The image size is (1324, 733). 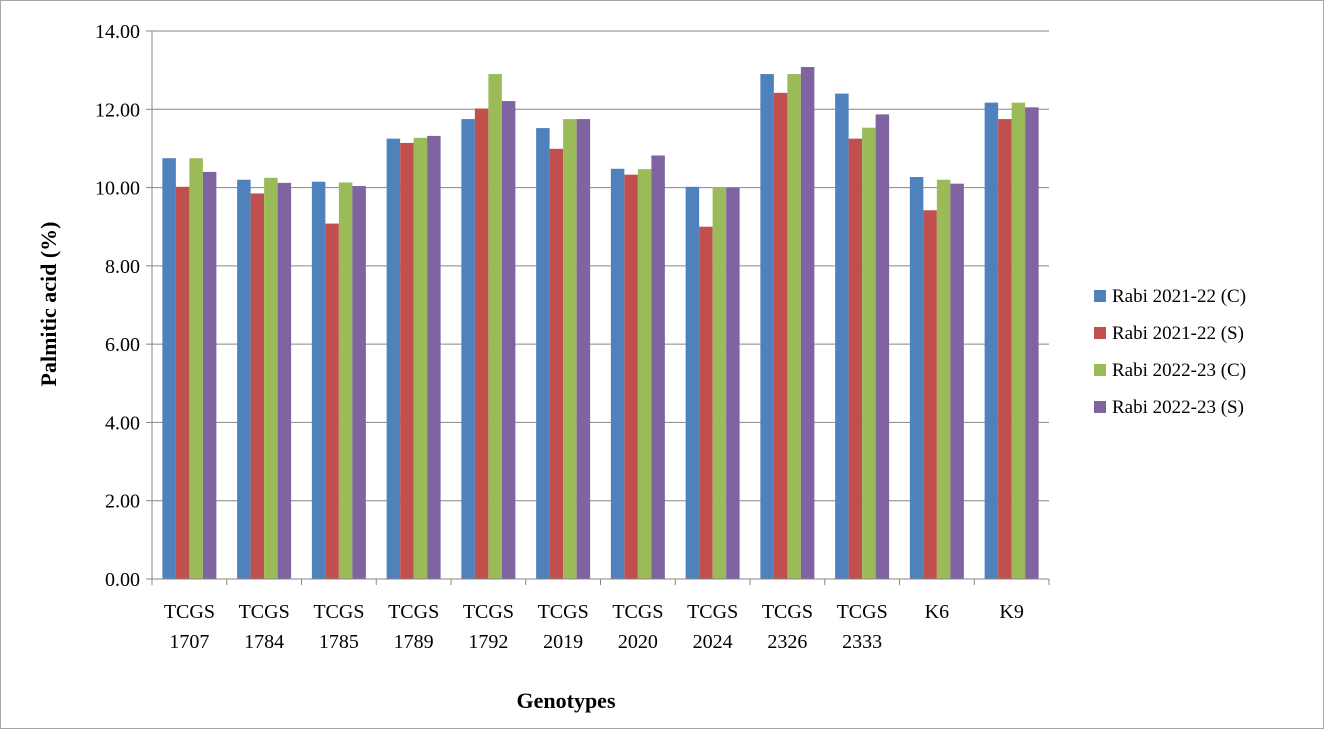 I want to click on x-category-label: 2020, so click(x=638, y=642).